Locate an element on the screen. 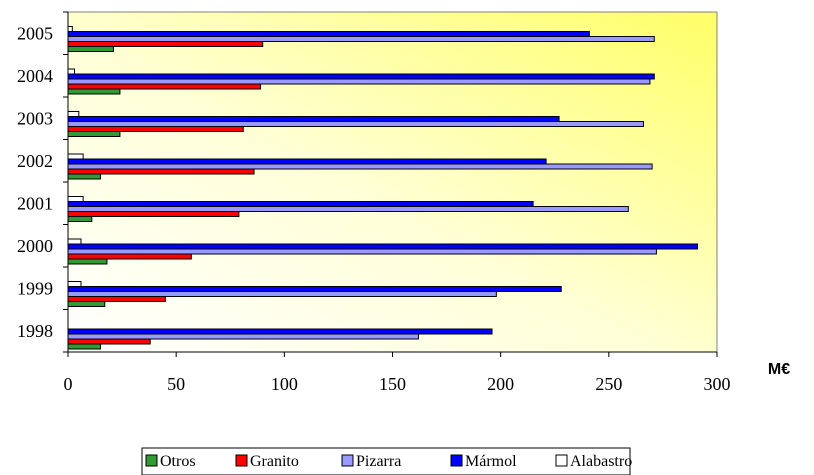 The image size is (814, 475). legend-swatch-otros is located at coordinates (151, 460).